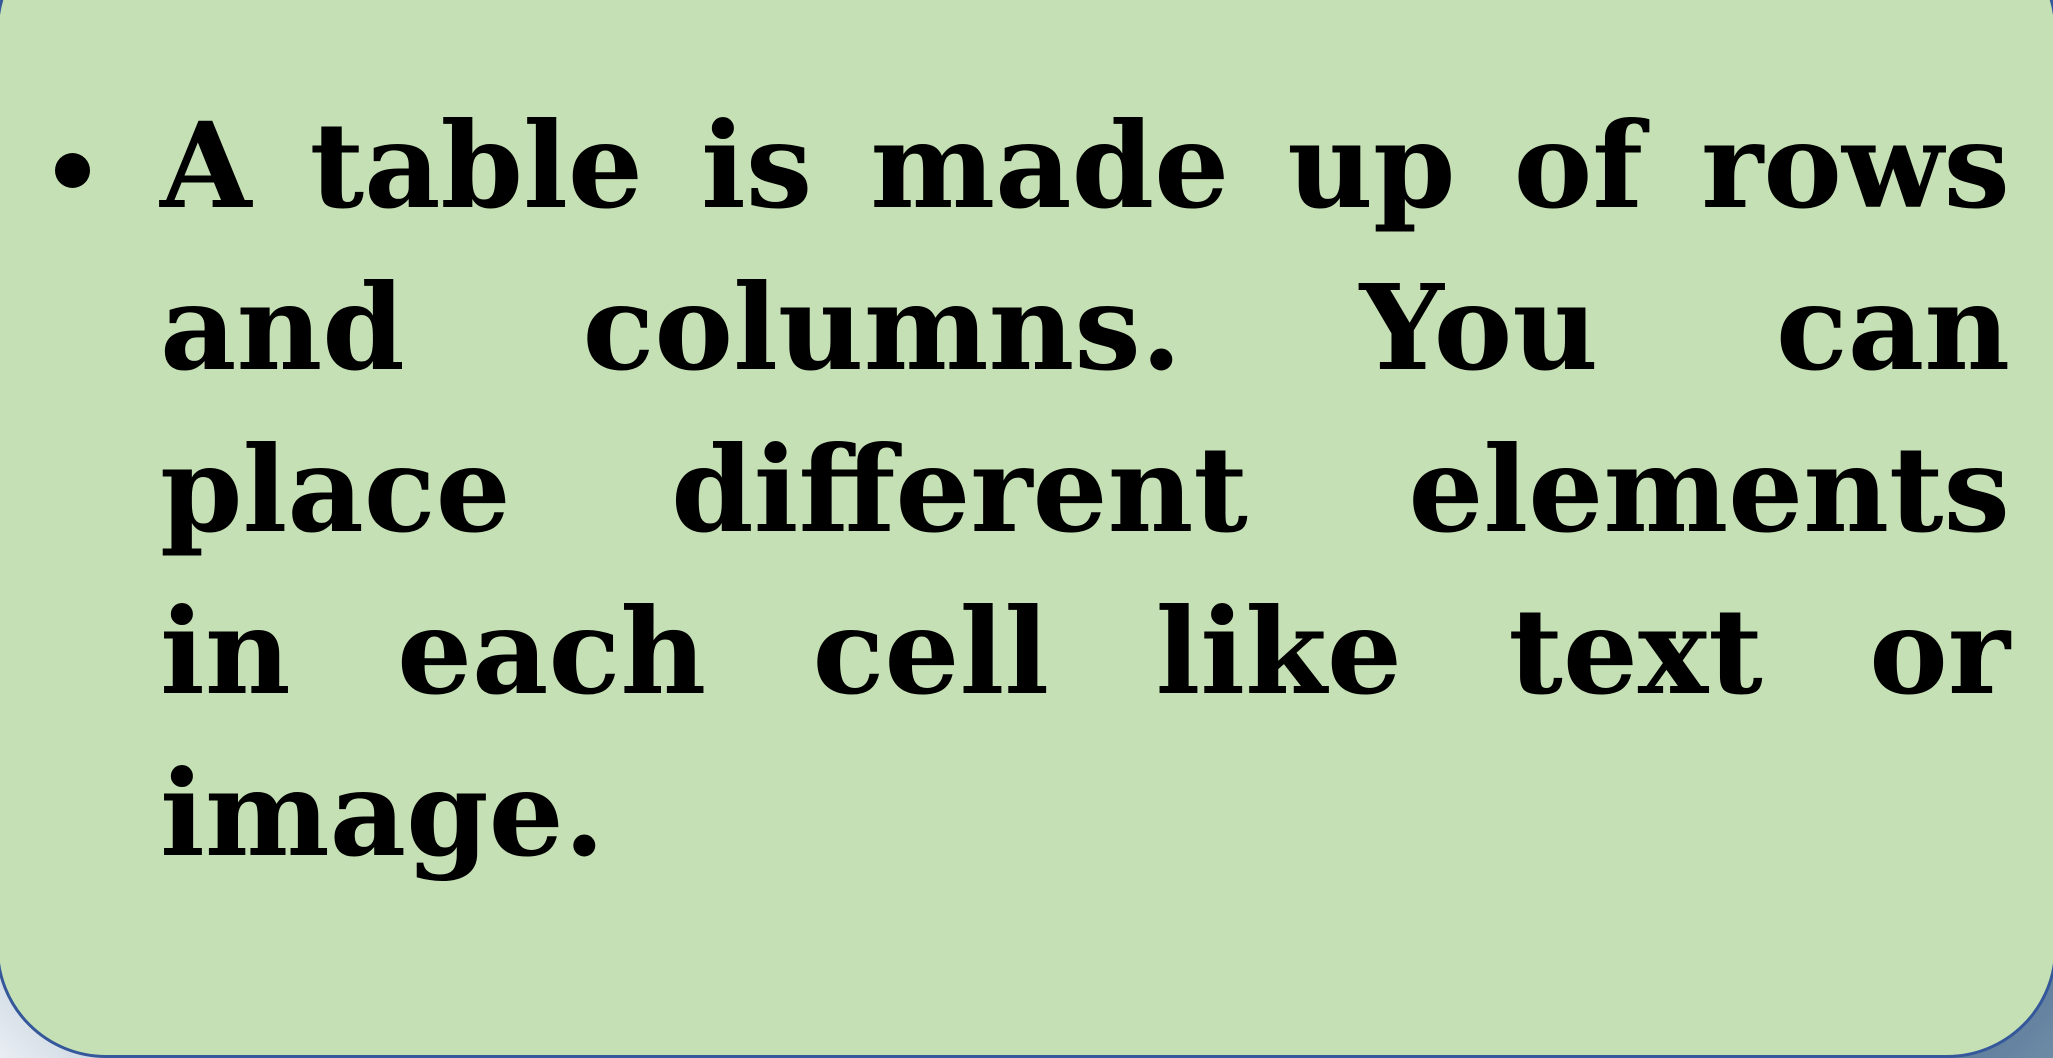 This screenshot has width=2053, height=1058. I want to click on text-line-4: in each cell like text or, so click(1085, 652).